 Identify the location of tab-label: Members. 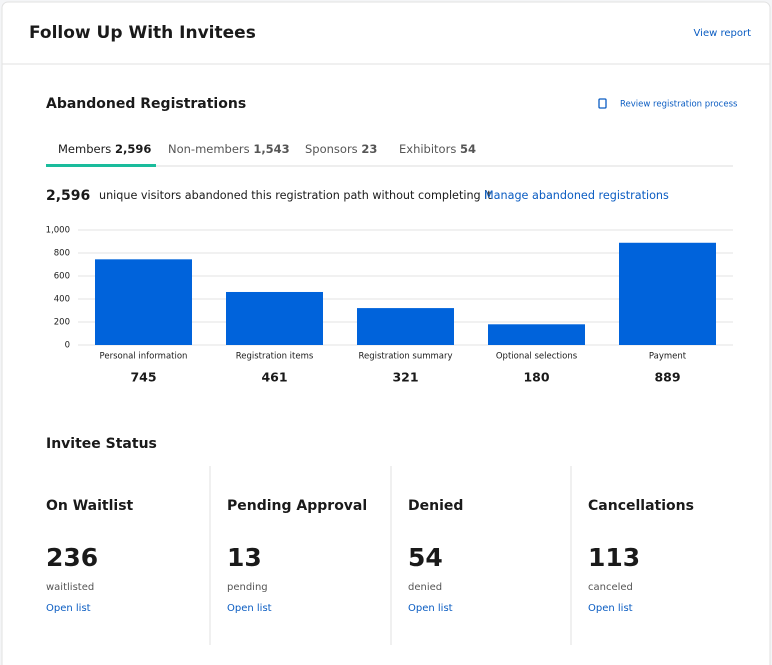
(84, 149).